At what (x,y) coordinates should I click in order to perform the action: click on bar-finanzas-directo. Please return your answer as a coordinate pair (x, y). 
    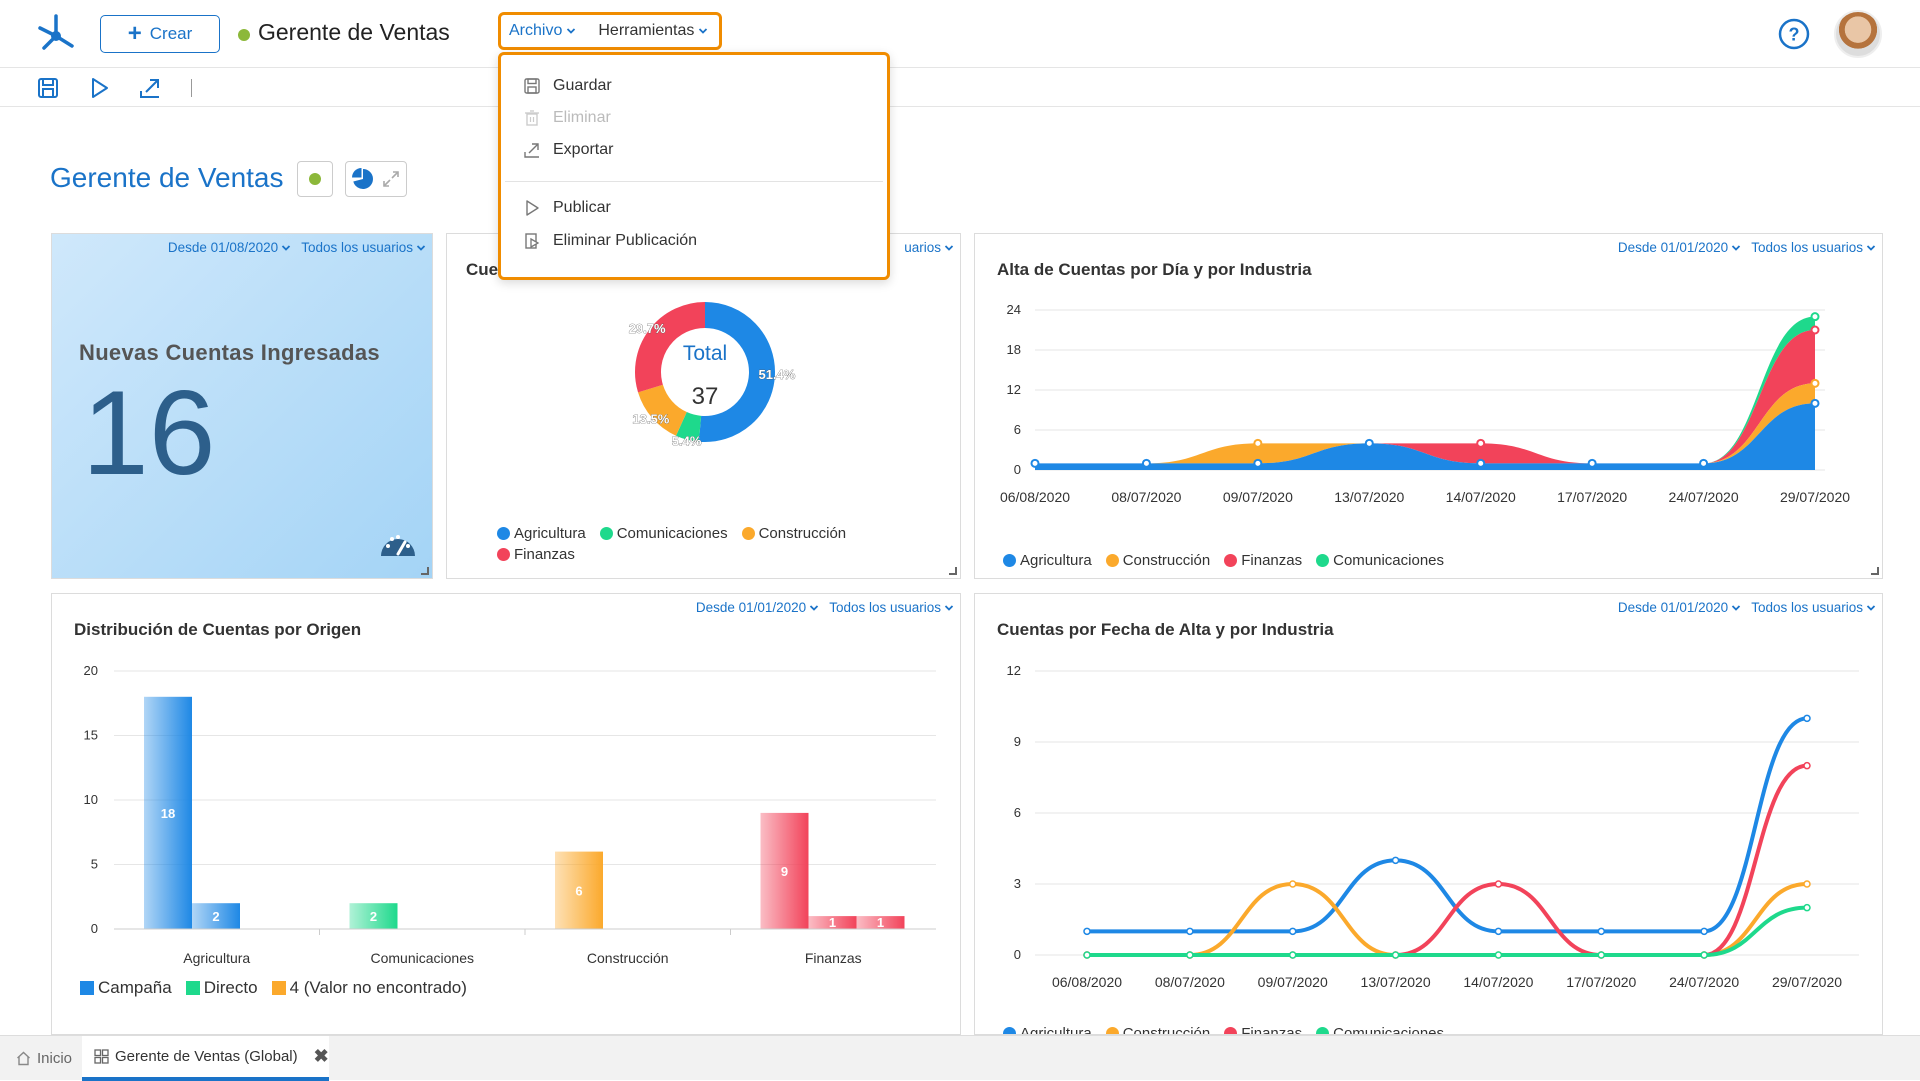
    Looking at the image, I should click on (832, 922).